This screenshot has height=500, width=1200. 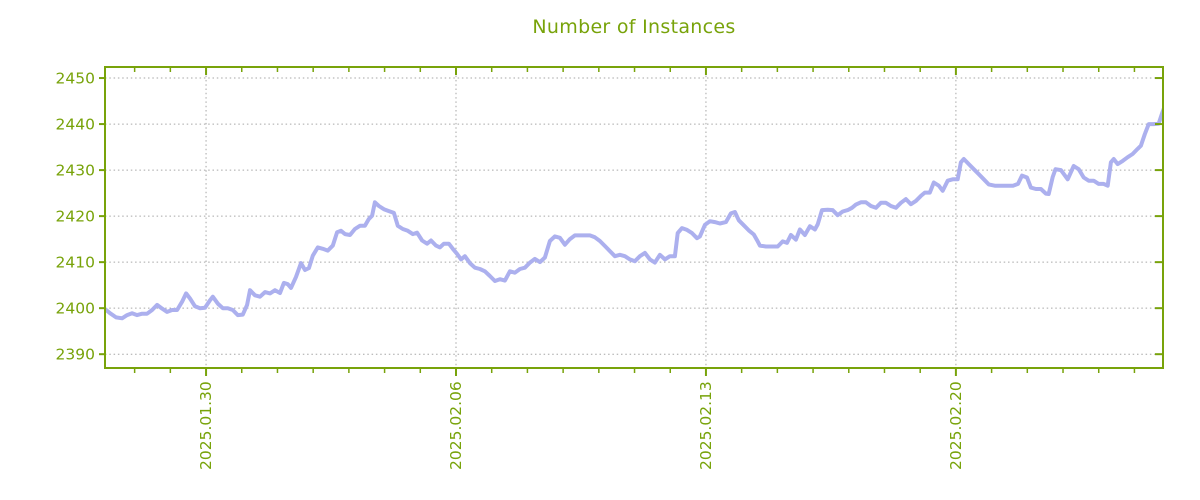 I want to click on y-tick-label: 2450, so click(x=75, y=79).